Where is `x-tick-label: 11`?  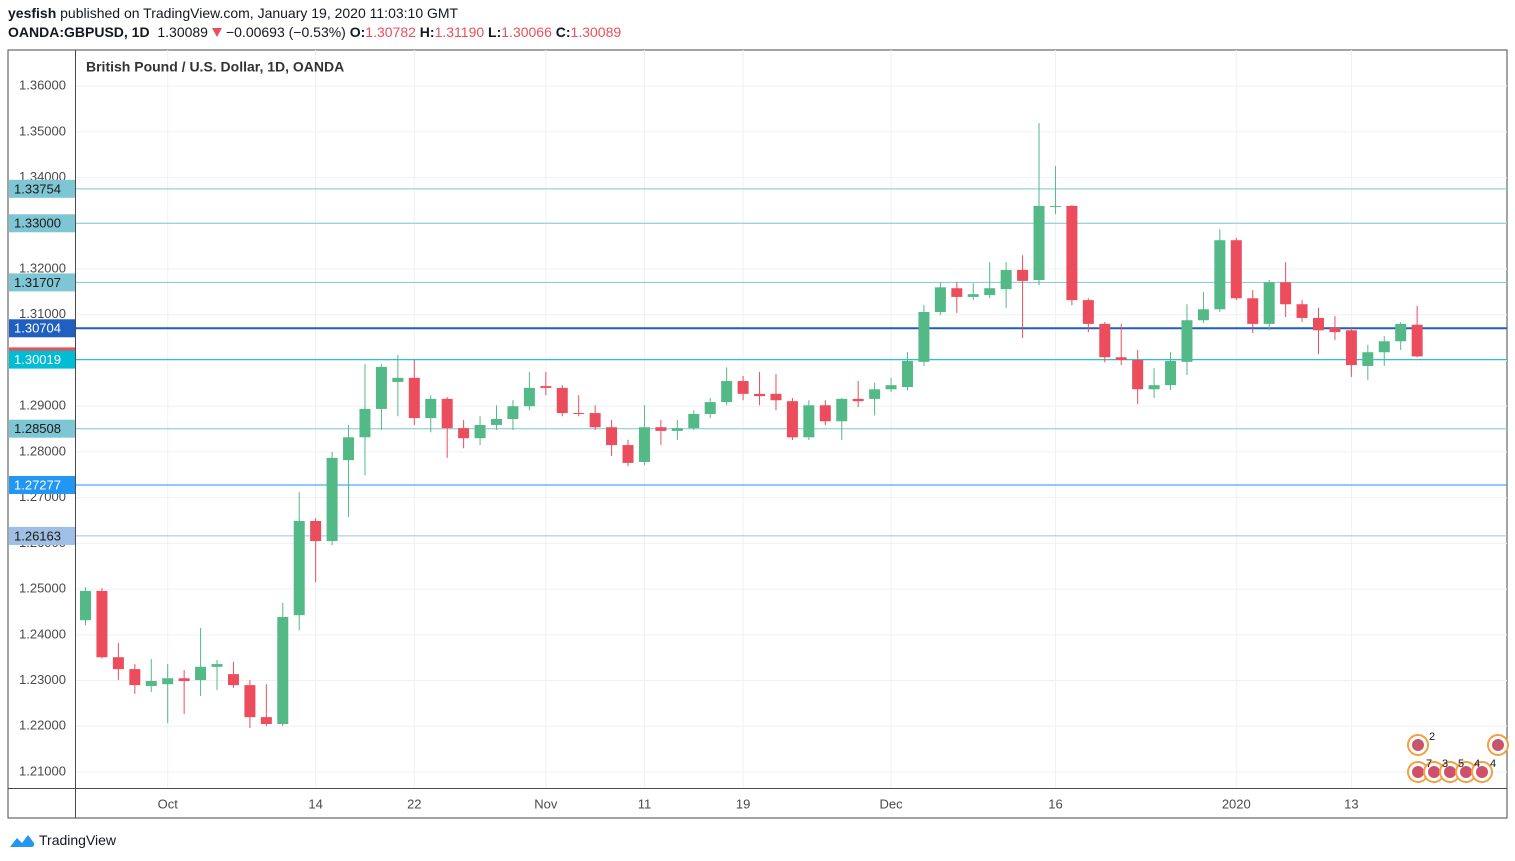 x-tick-label: 11 is located at coordinates (645, 803).